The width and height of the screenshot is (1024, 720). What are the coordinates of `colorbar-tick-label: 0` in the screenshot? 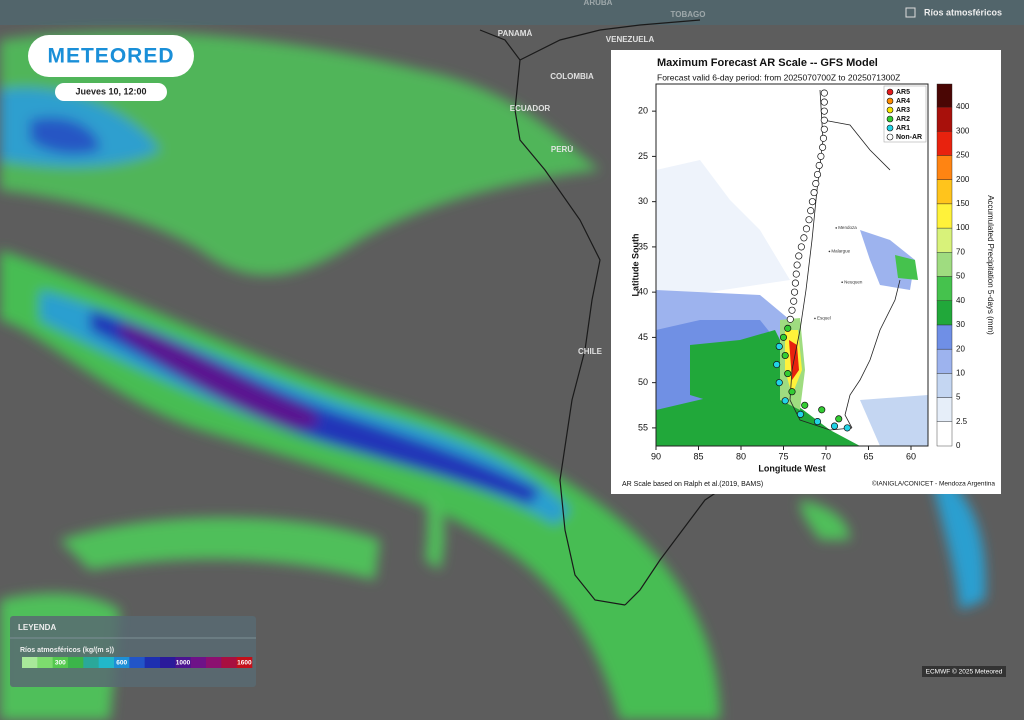 It's located at (958, 445).